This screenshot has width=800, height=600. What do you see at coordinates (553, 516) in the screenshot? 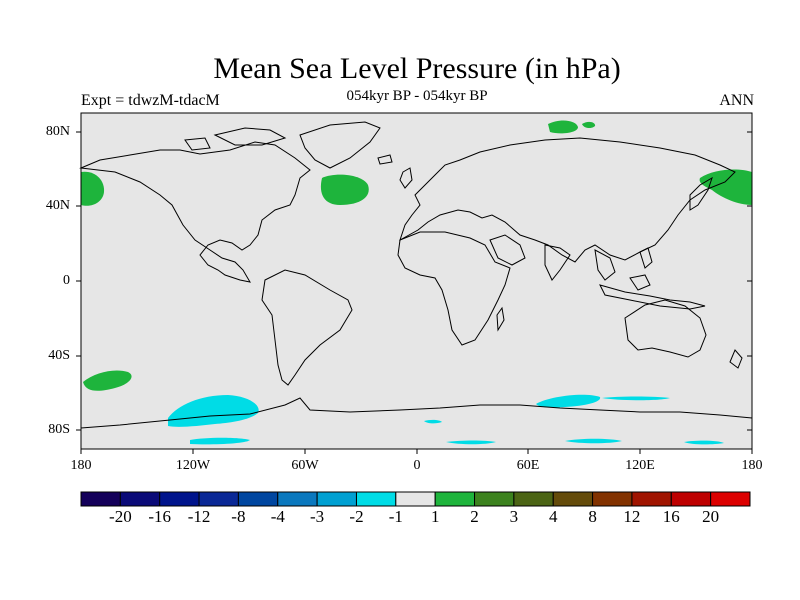
I see `colorbar-label: 4` at bounding box center [553, 516].